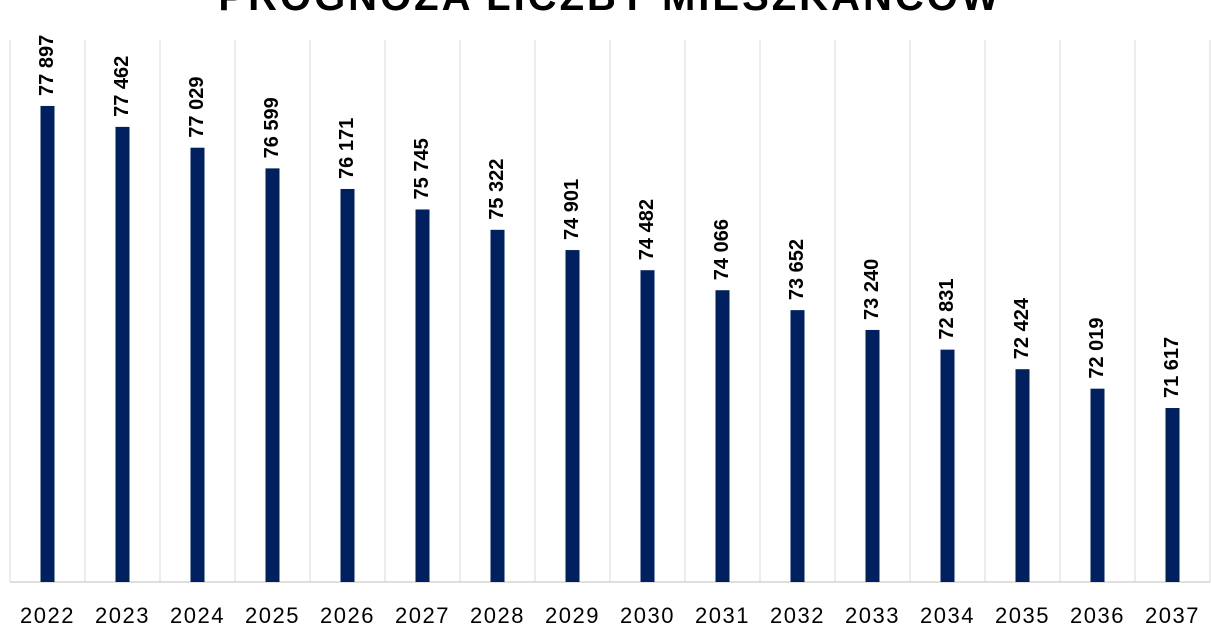  I want to click on x-tick-label: 2032, so click(797, 615).